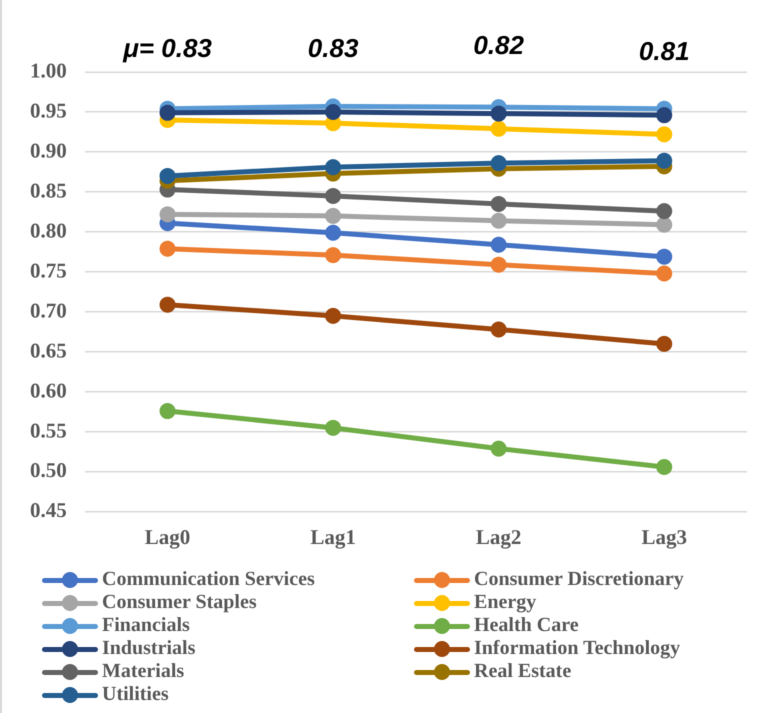  What do you see at coordinates (505, 602) in the screenshot?
I see `legend-label: Energy` at bounding box center [505, 602].